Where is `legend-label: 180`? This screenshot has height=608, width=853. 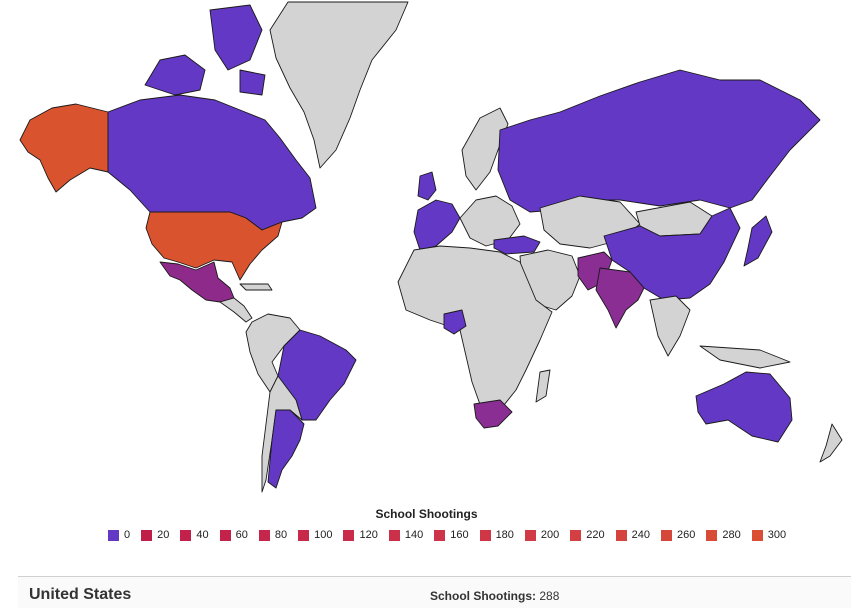
legend-label: 180 is located at coordinates (504, 535).